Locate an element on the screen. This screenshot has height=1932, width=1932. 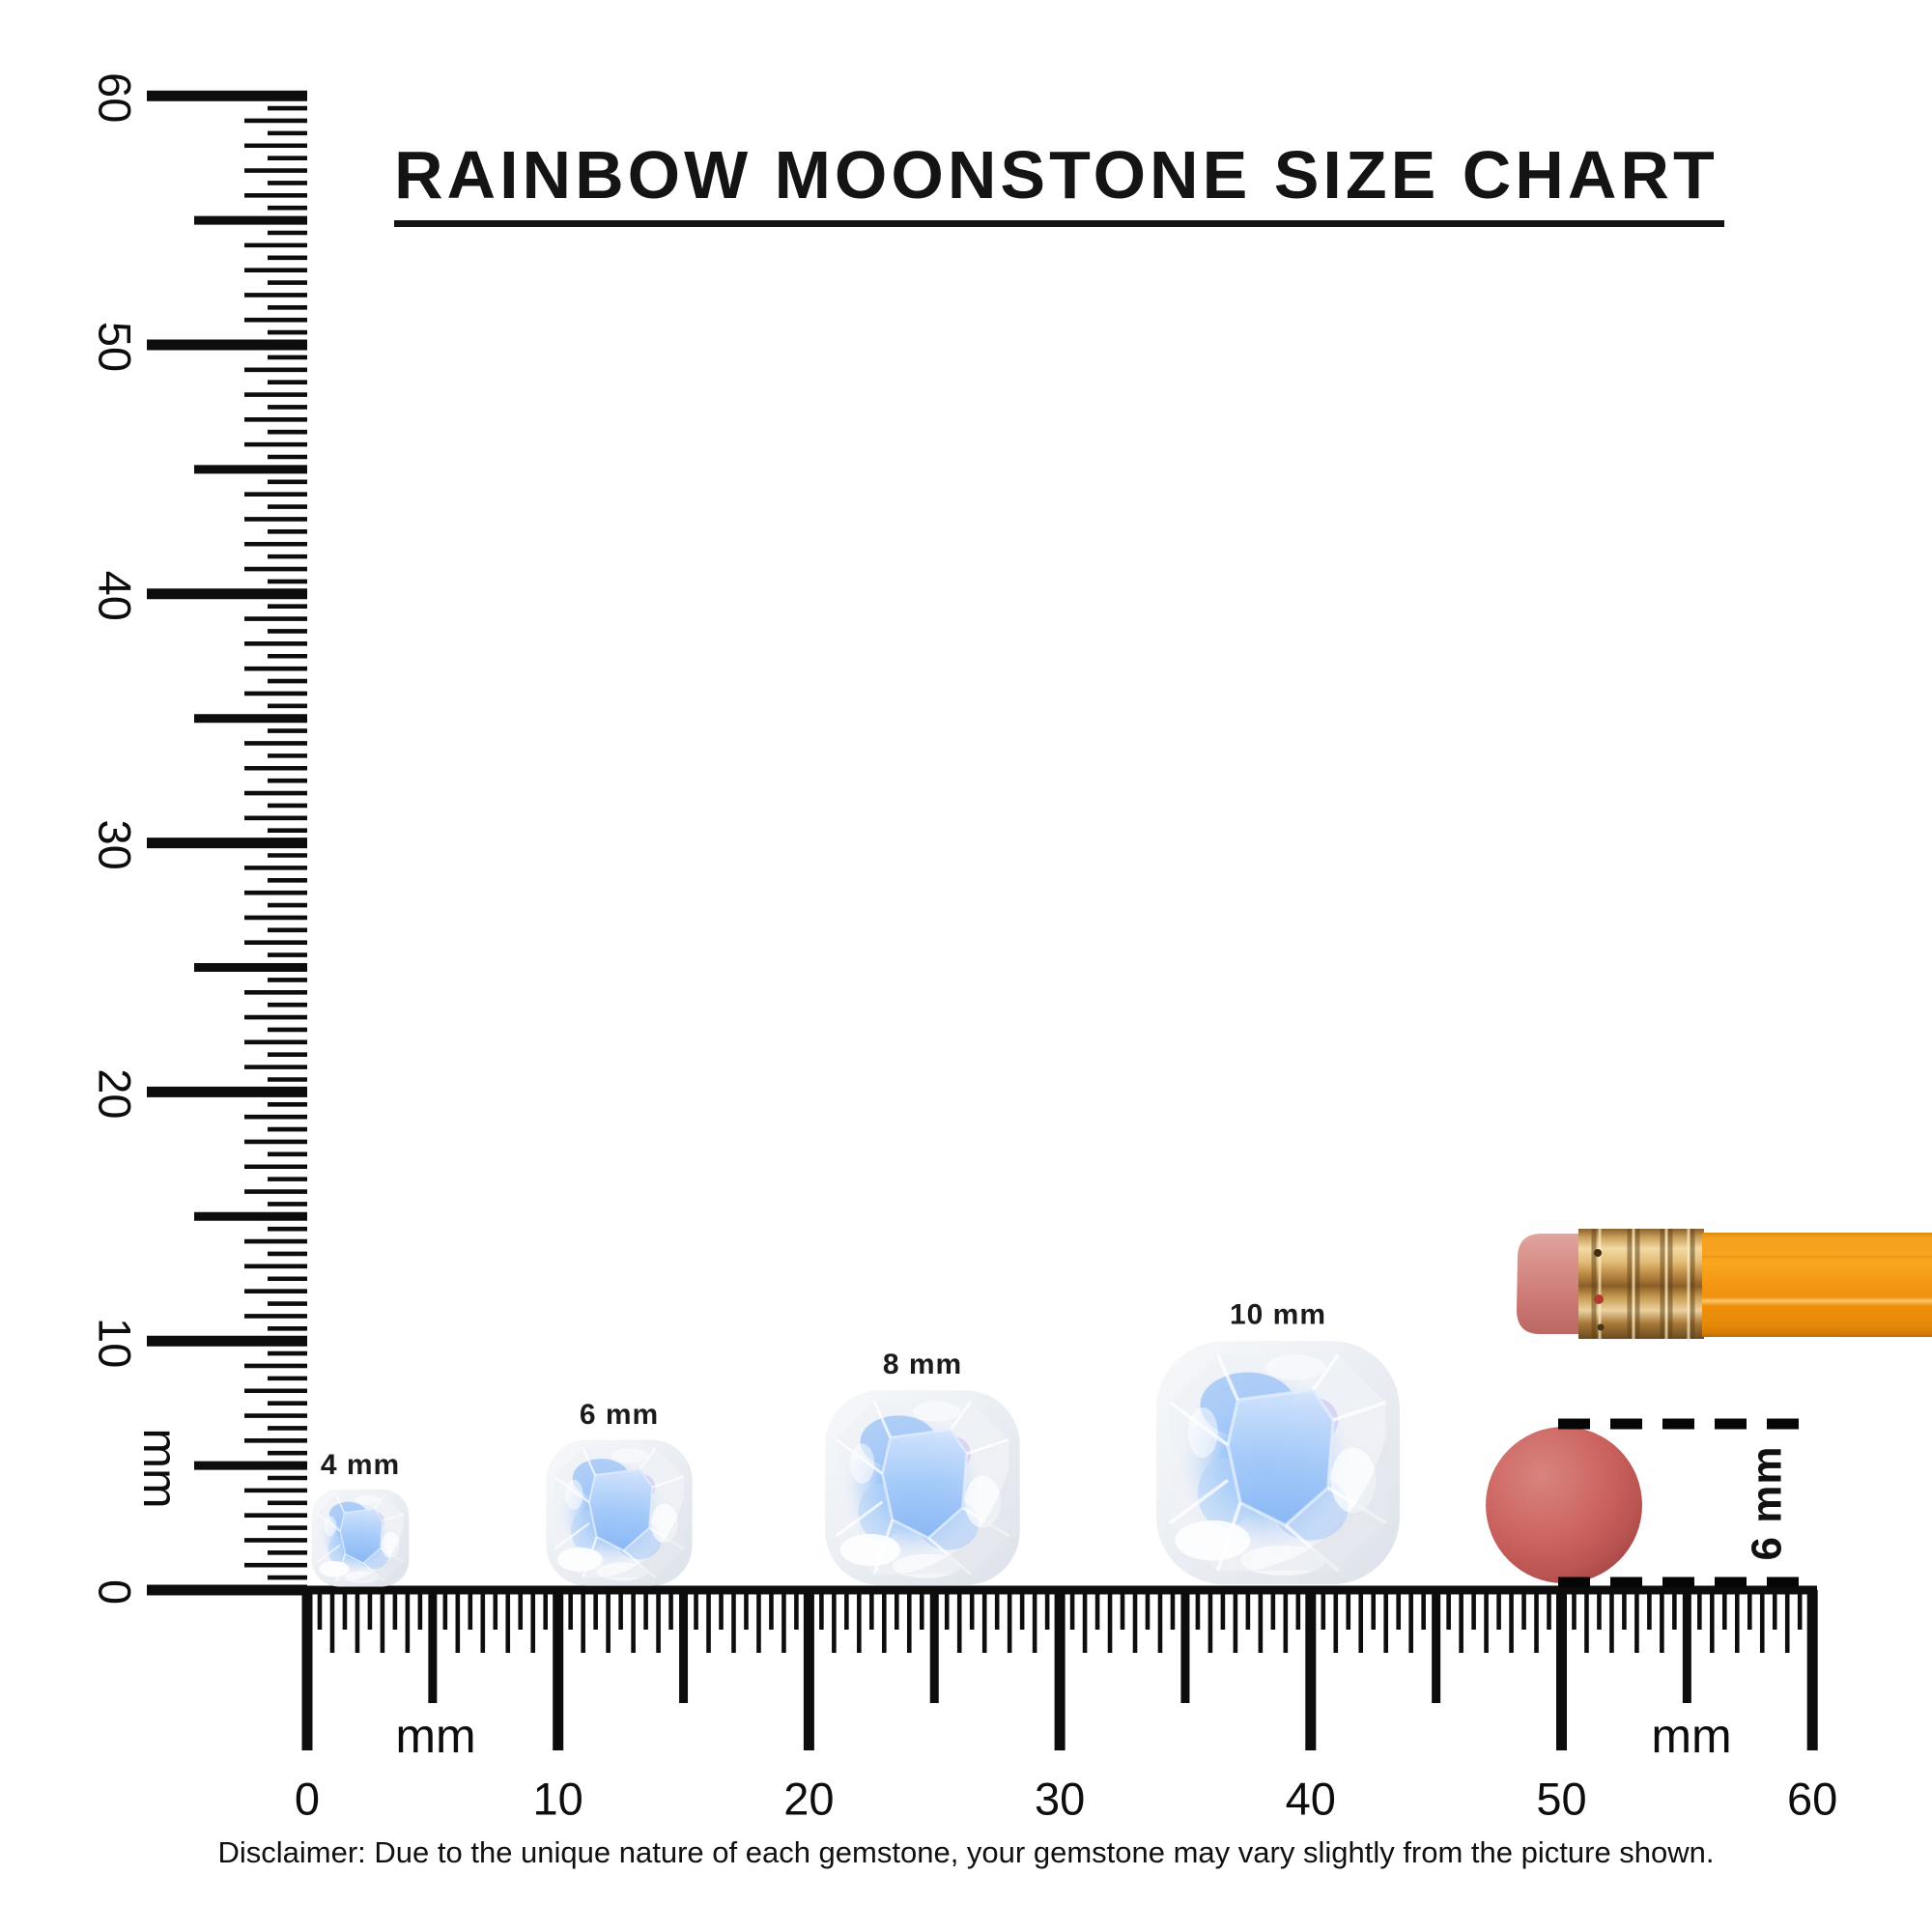
gem-label-10mm: 10 mm is located at coordinates (1278, 1314).